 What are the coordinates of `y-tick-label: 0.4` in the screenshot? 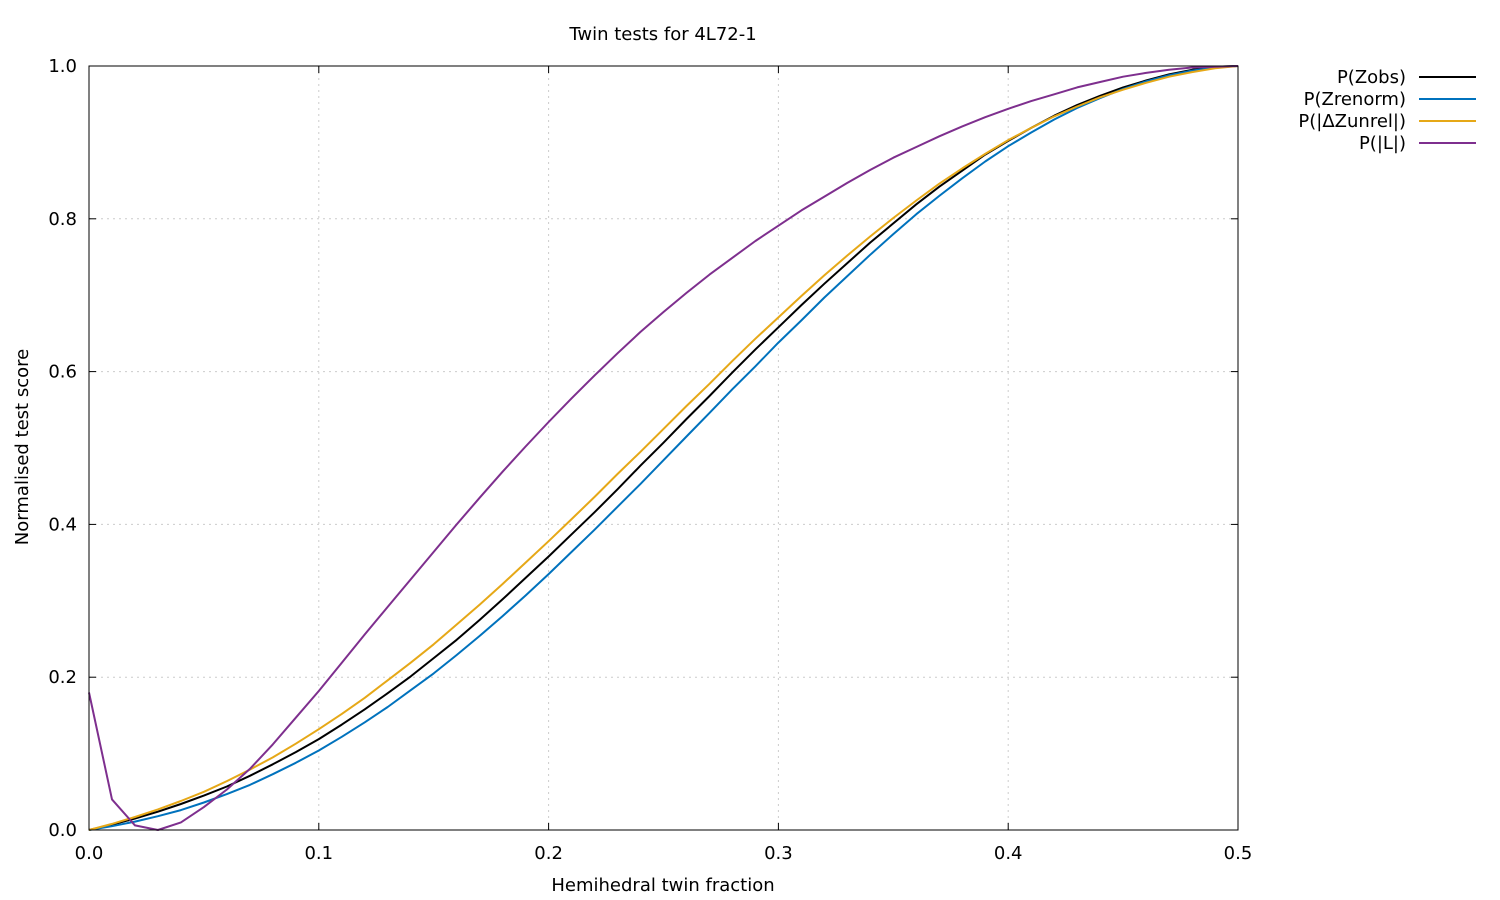 It's located at (62, 524).